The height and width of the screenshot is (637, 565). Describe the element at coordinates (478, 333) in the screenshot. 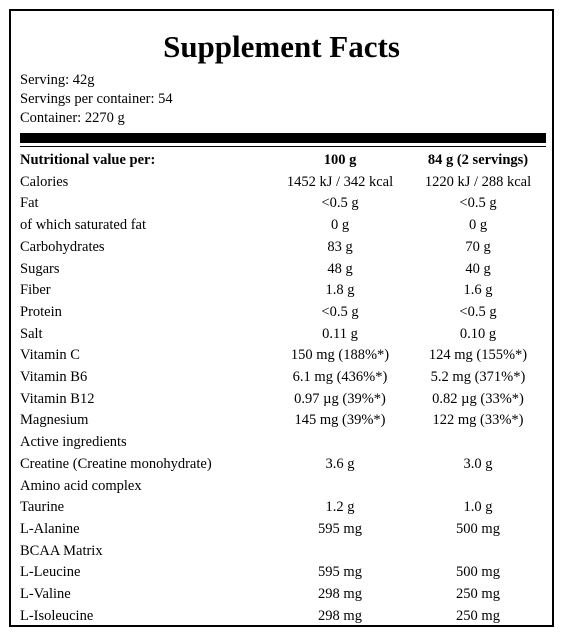

I see `value-per-serving: 0.10 g` at that location.